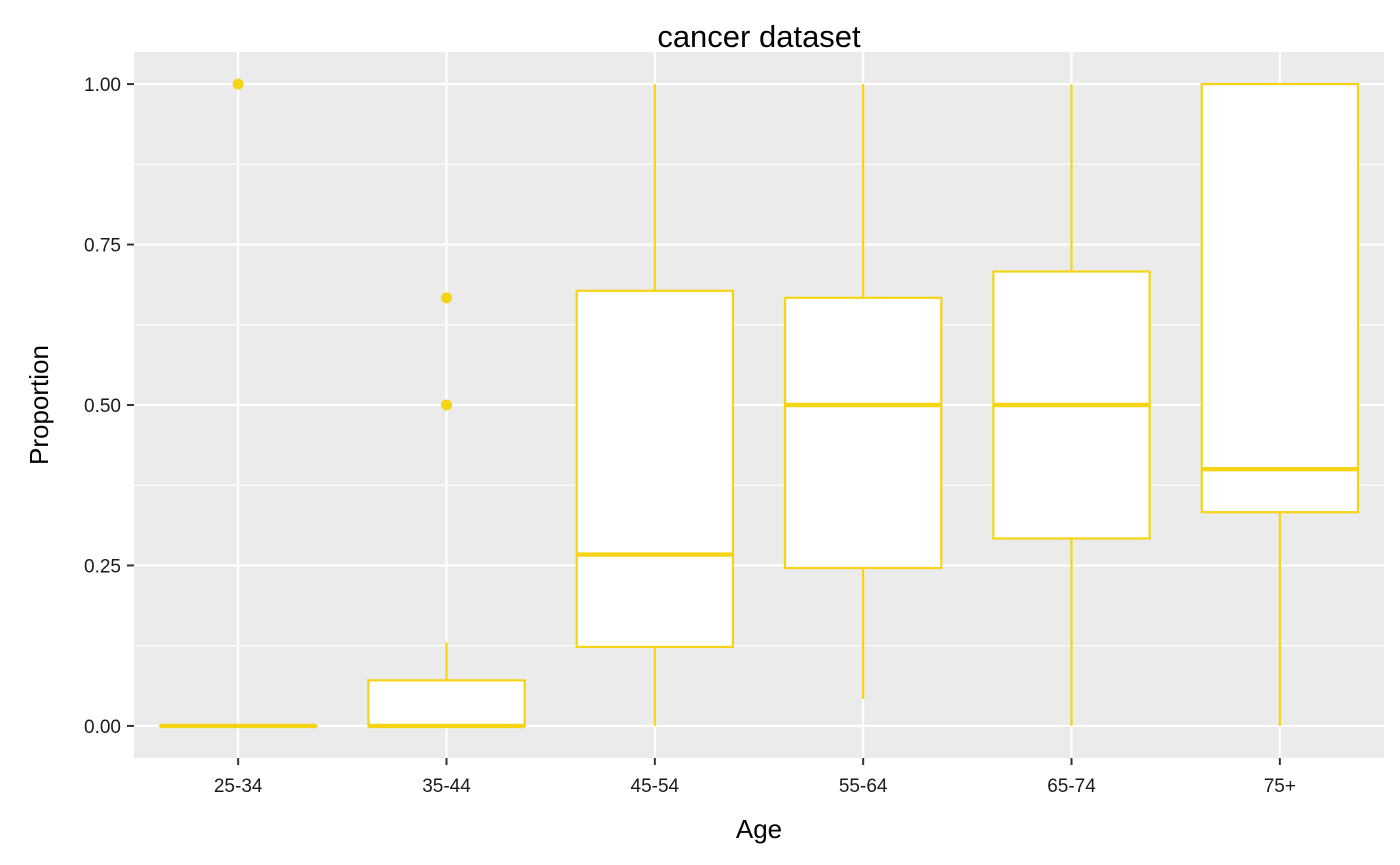  What do you see at coordinates (102, 566) in the screenshot?
I see `y-tick-label: 0.25` at bounding box center [102, 566].